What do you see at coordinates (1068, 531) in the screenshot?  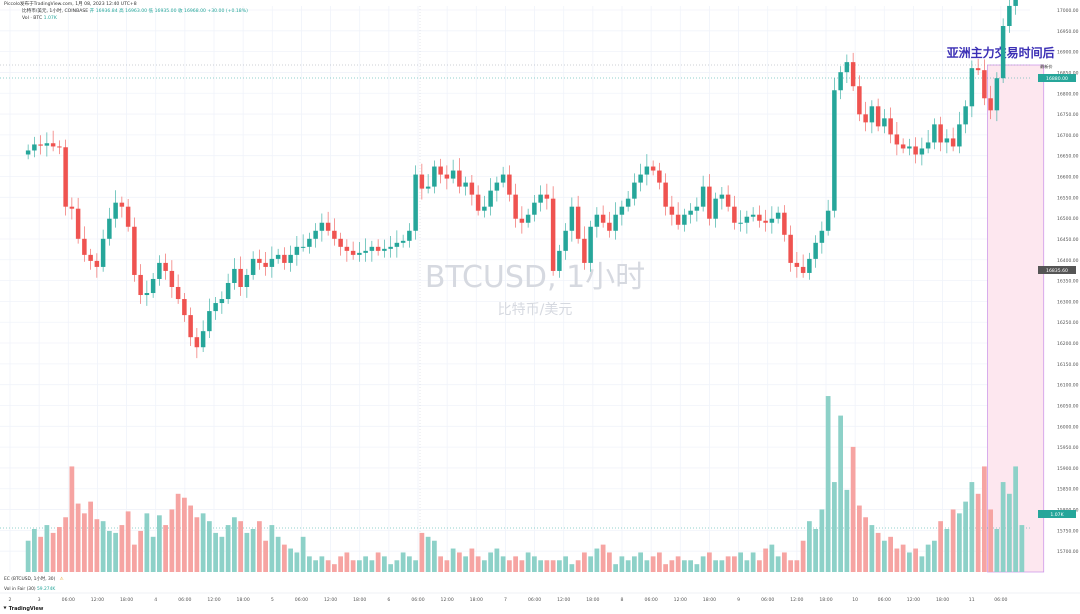 I see `y-tick-label: 15750.00` at bounding box center [1068, 531].